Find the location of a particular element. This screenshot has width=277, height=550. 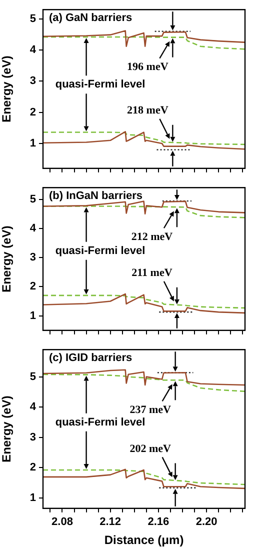

chart-title: (b) InGaN barriers is located at coordinates (96, 196).